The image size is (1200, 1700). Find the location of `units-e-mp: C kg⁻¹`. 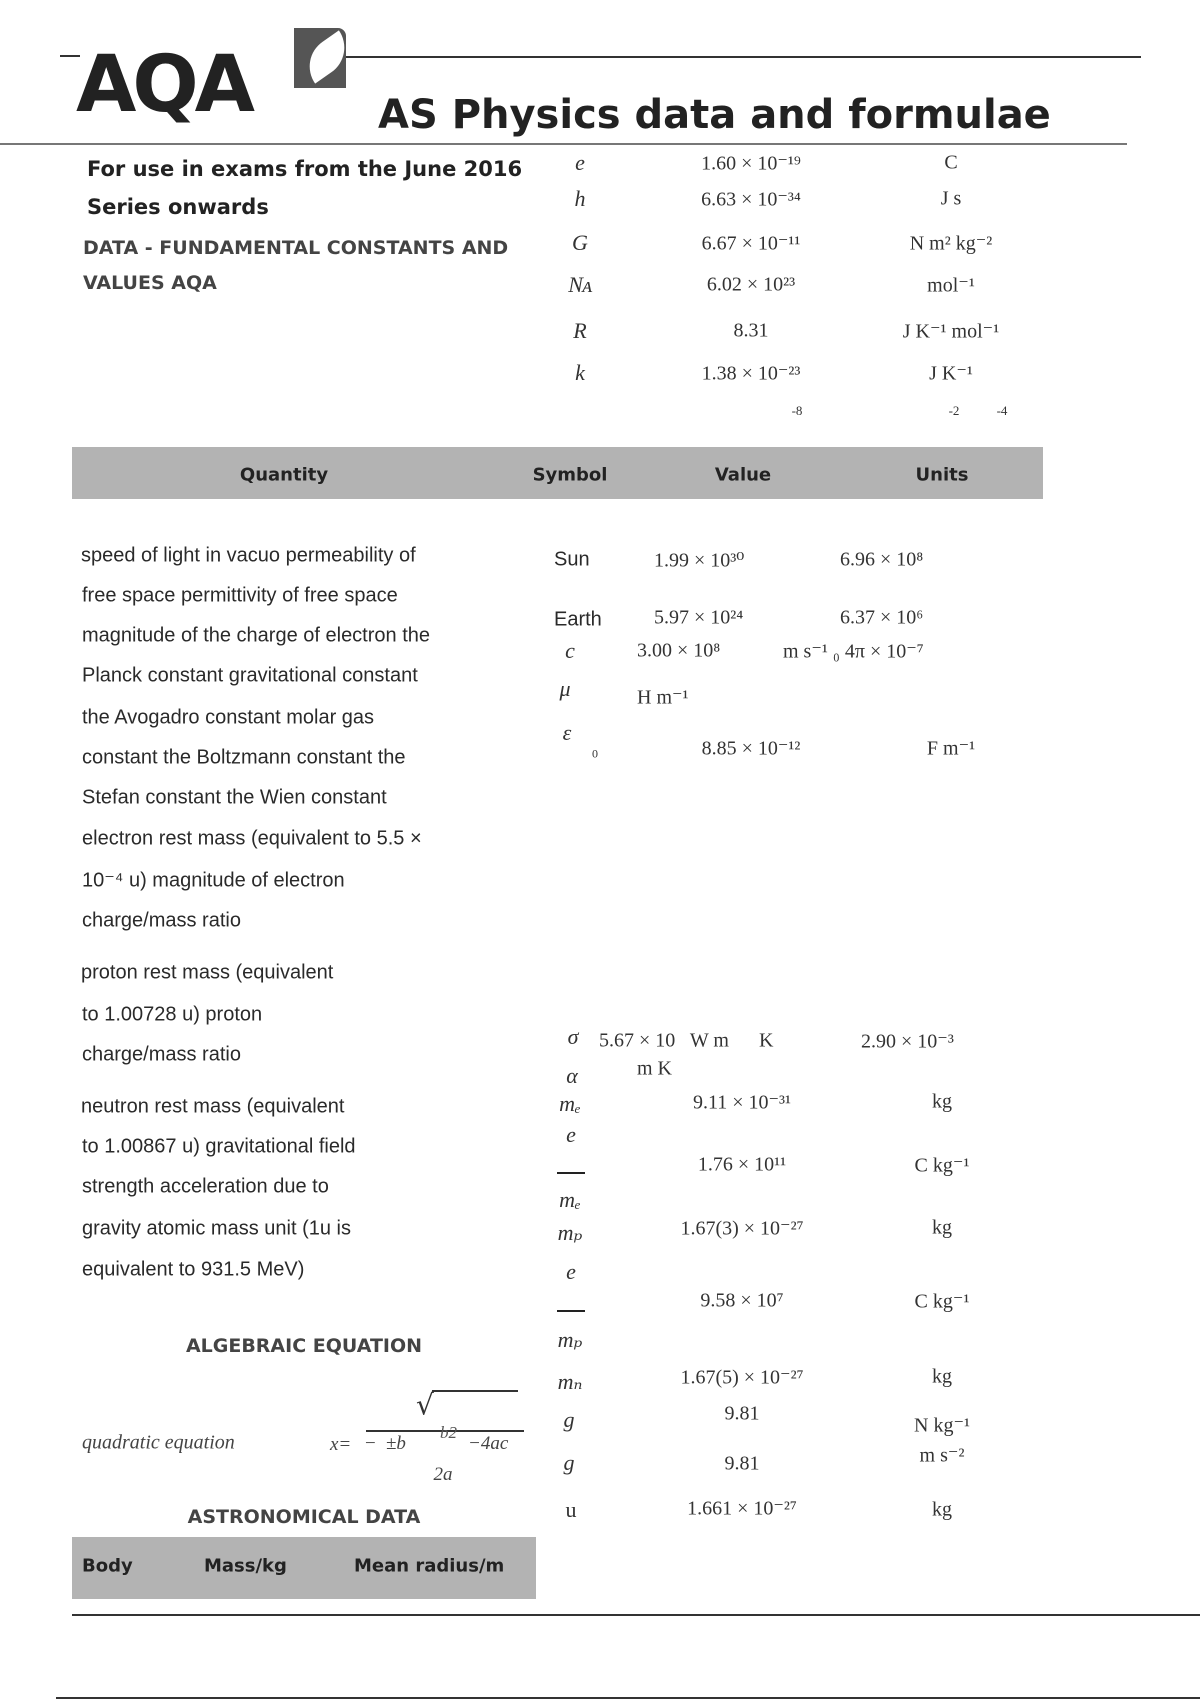

units-e-mp: C kg⁻¹ is located at coordinates (942, 1301).